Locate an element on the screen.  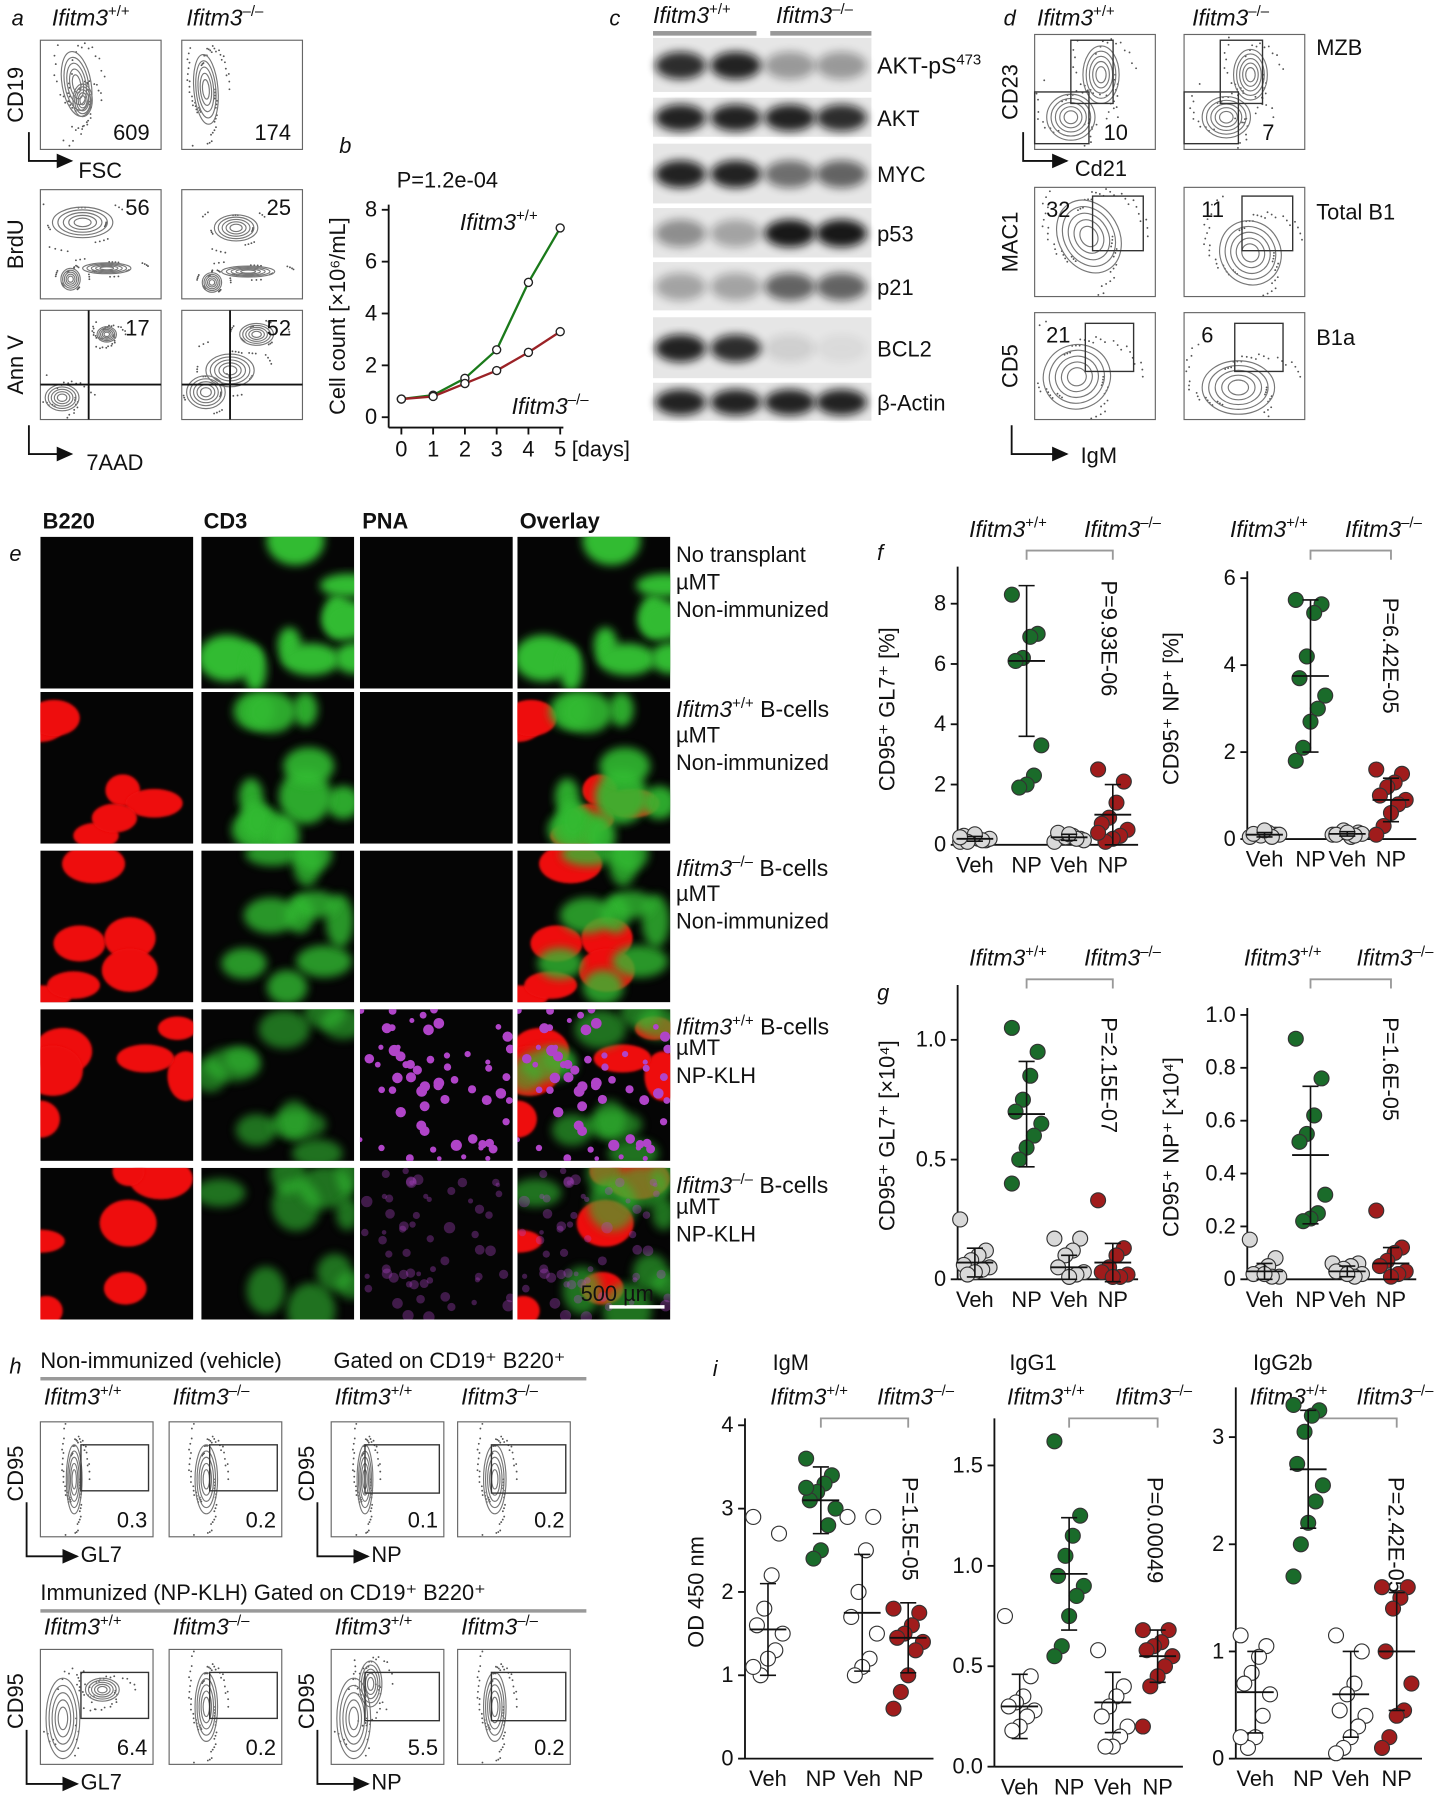
genotype-label: Ifitm3–/– is located at coordinates (1231, 16).